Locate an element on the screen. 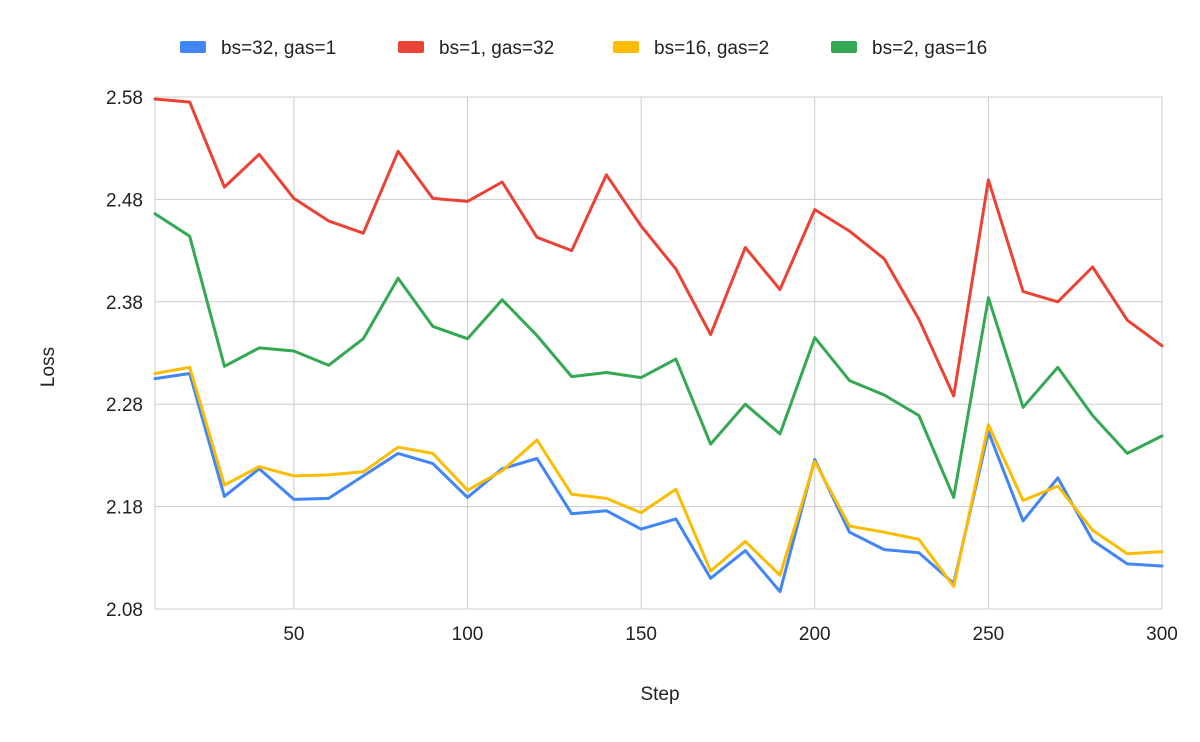 This screenshot has height=742, width=1200. x-tick-label: 150 is located at coordinates (641, 634).